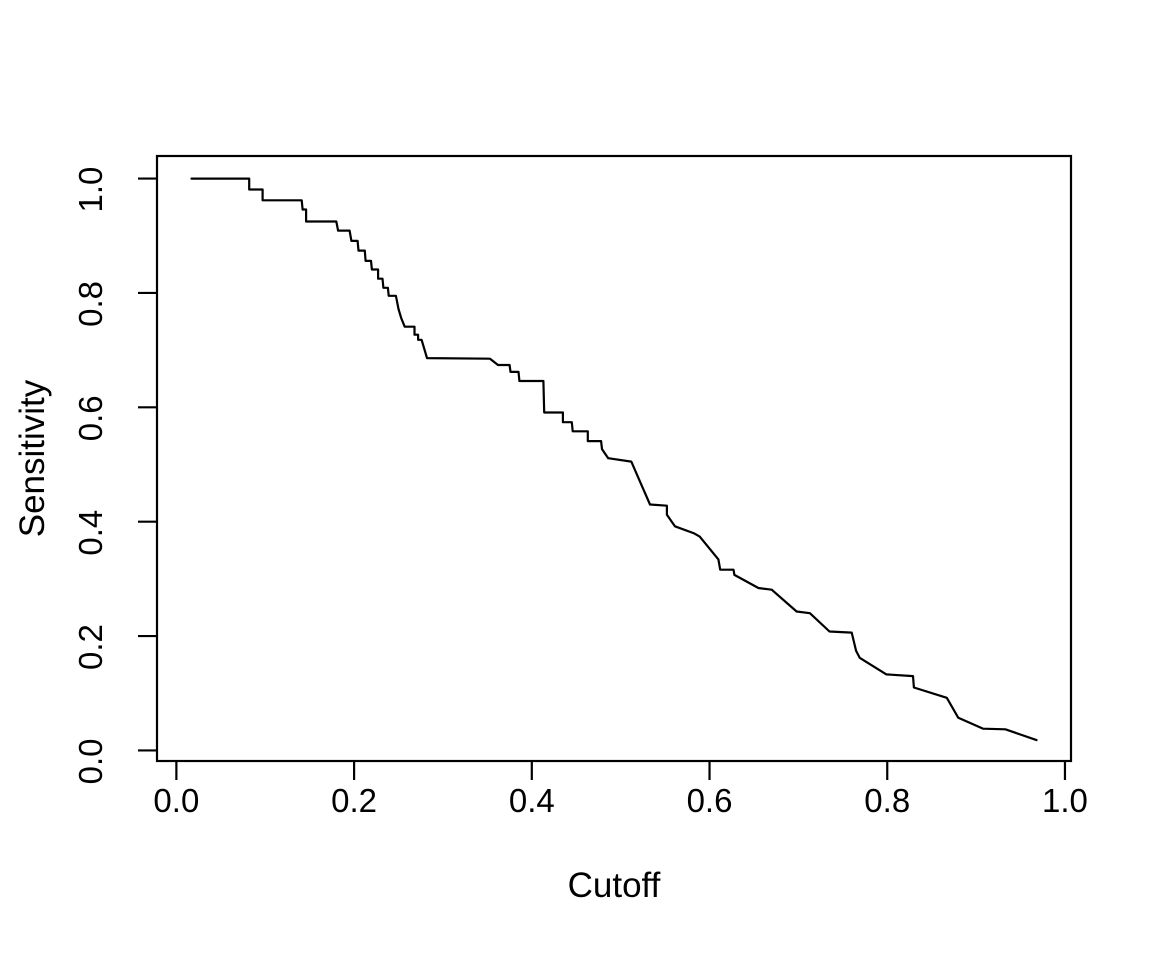 This screenshot has width=1152, height=960. Describe the element at coordinates (90, 190) in the screenshot. I see `y-tick-label: 1.0` at that location.